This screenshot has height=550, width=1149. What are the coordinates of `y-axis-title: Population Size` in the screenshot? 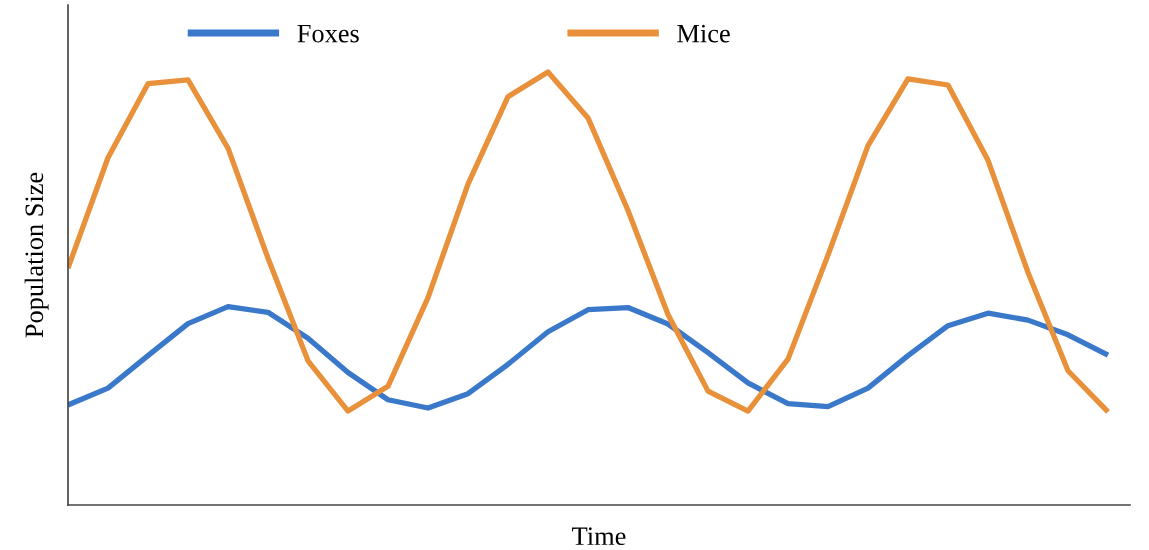 It's located at (36, 255).